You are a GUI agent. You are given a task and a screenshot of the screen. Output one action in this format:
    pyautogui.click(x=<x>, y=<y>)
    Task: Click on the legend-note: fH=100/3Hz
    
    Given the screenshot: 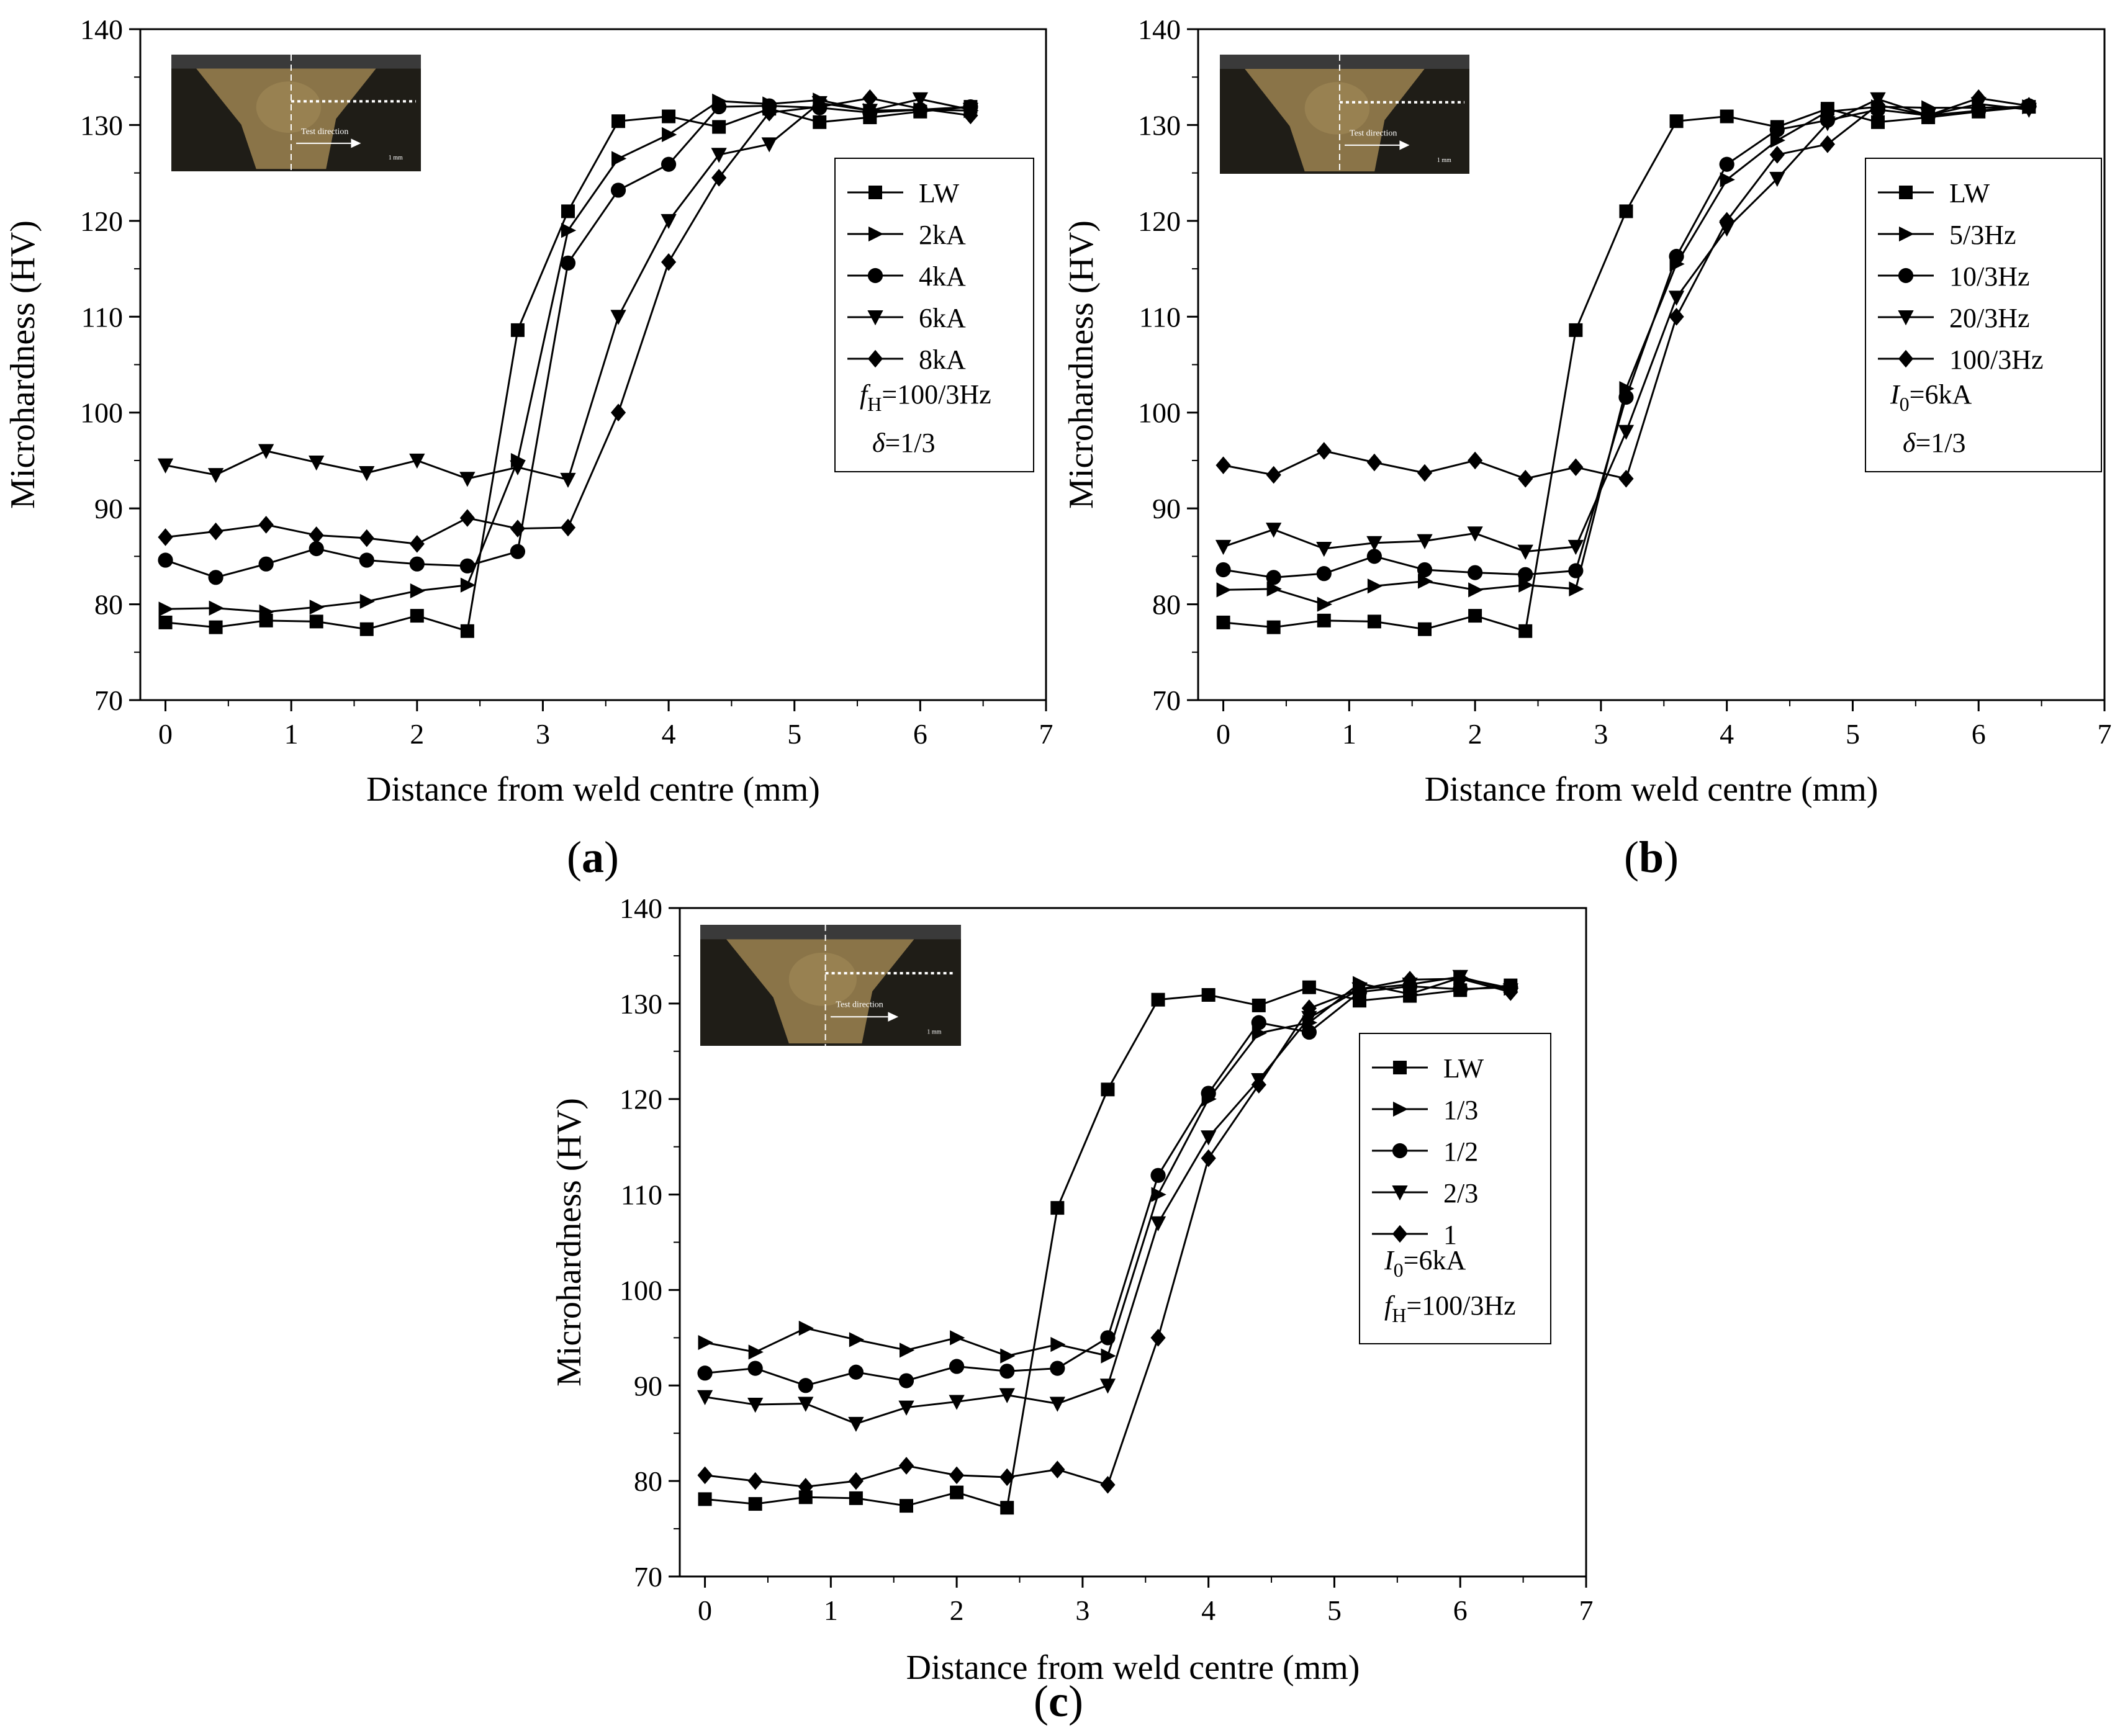 What is the action you would take?
    pyautogui.click(x=1450, y=1308)
    